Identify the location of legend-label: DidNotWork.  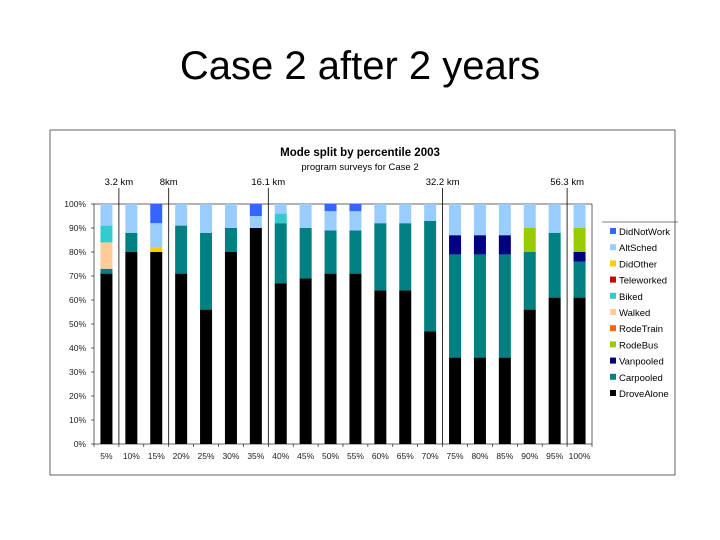
(644, 232).